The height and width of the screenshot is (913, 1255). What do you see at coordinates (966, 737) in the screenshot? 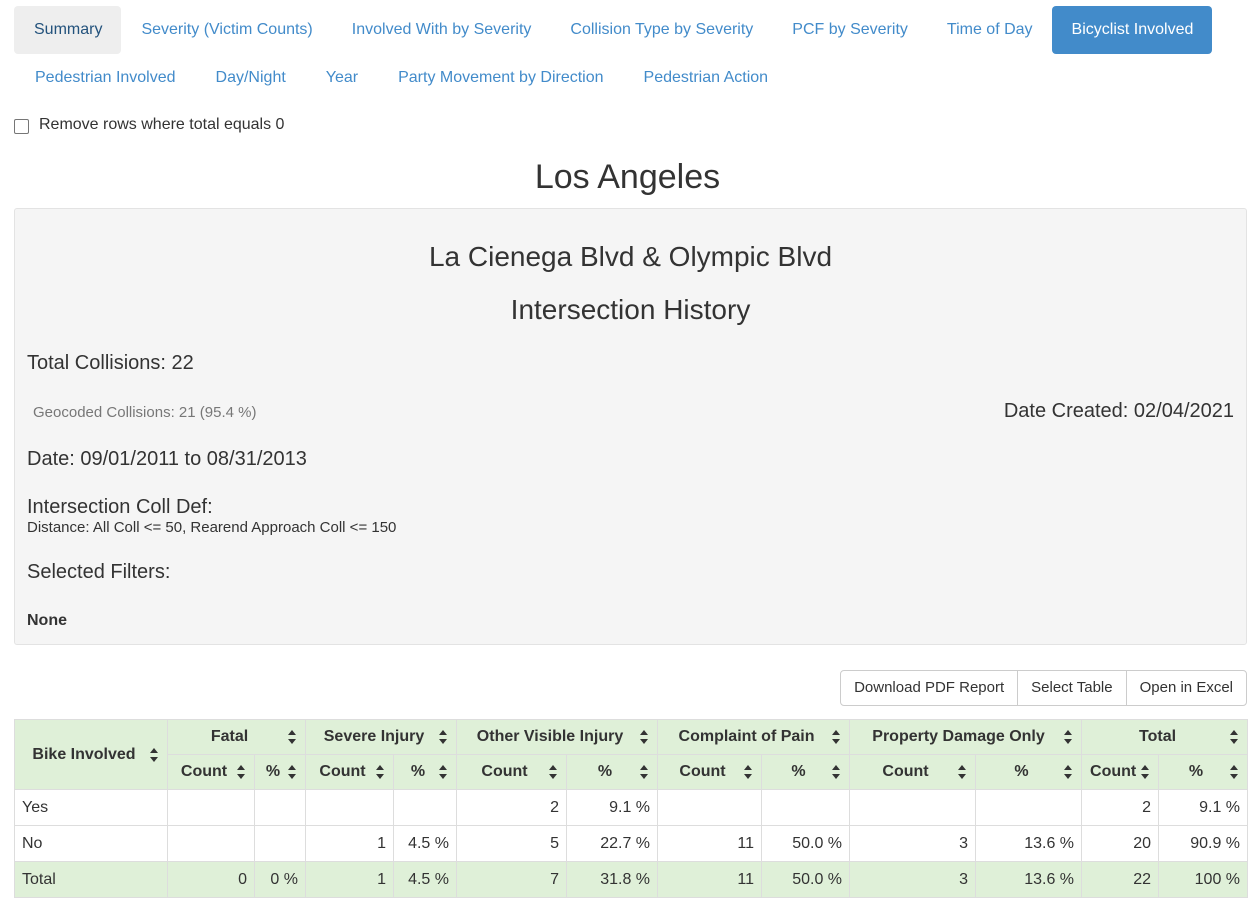
I see `column-header-property-damage-only: Property Damage Only` at bounding box center [966, 737].